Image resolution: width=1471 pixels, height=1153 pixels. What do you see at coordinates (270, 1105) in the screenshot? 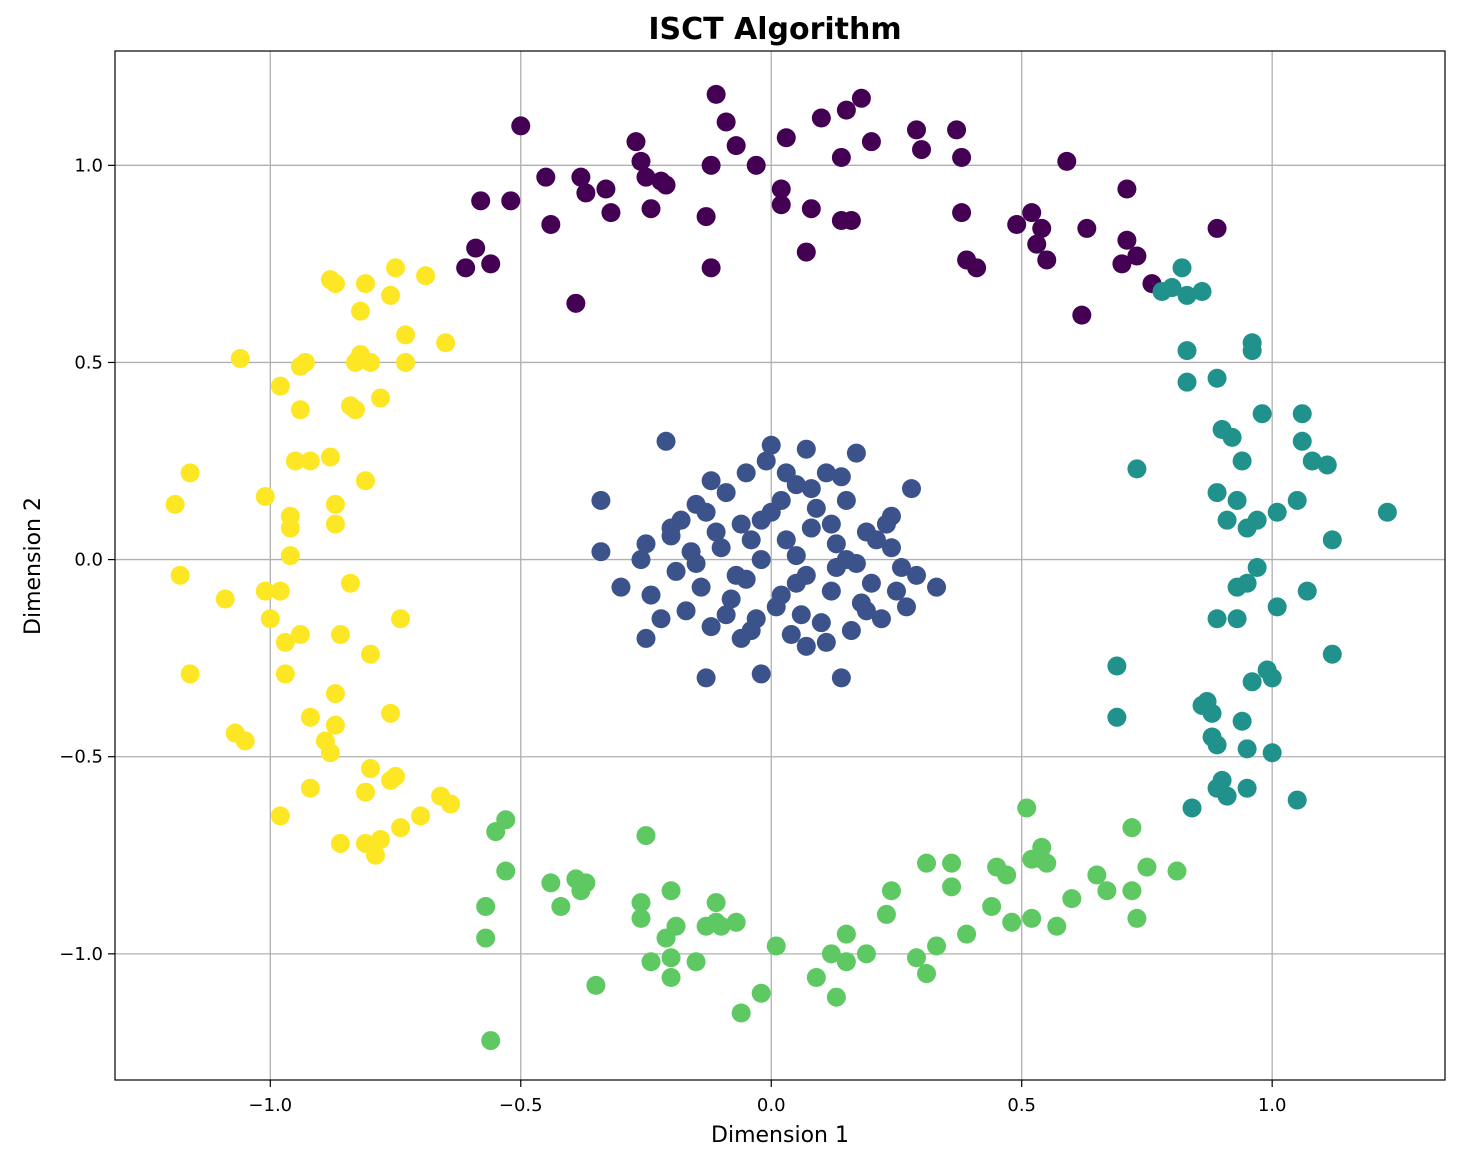
I see `x-tick-label: −1.0` at bounding box center [270, 1105].